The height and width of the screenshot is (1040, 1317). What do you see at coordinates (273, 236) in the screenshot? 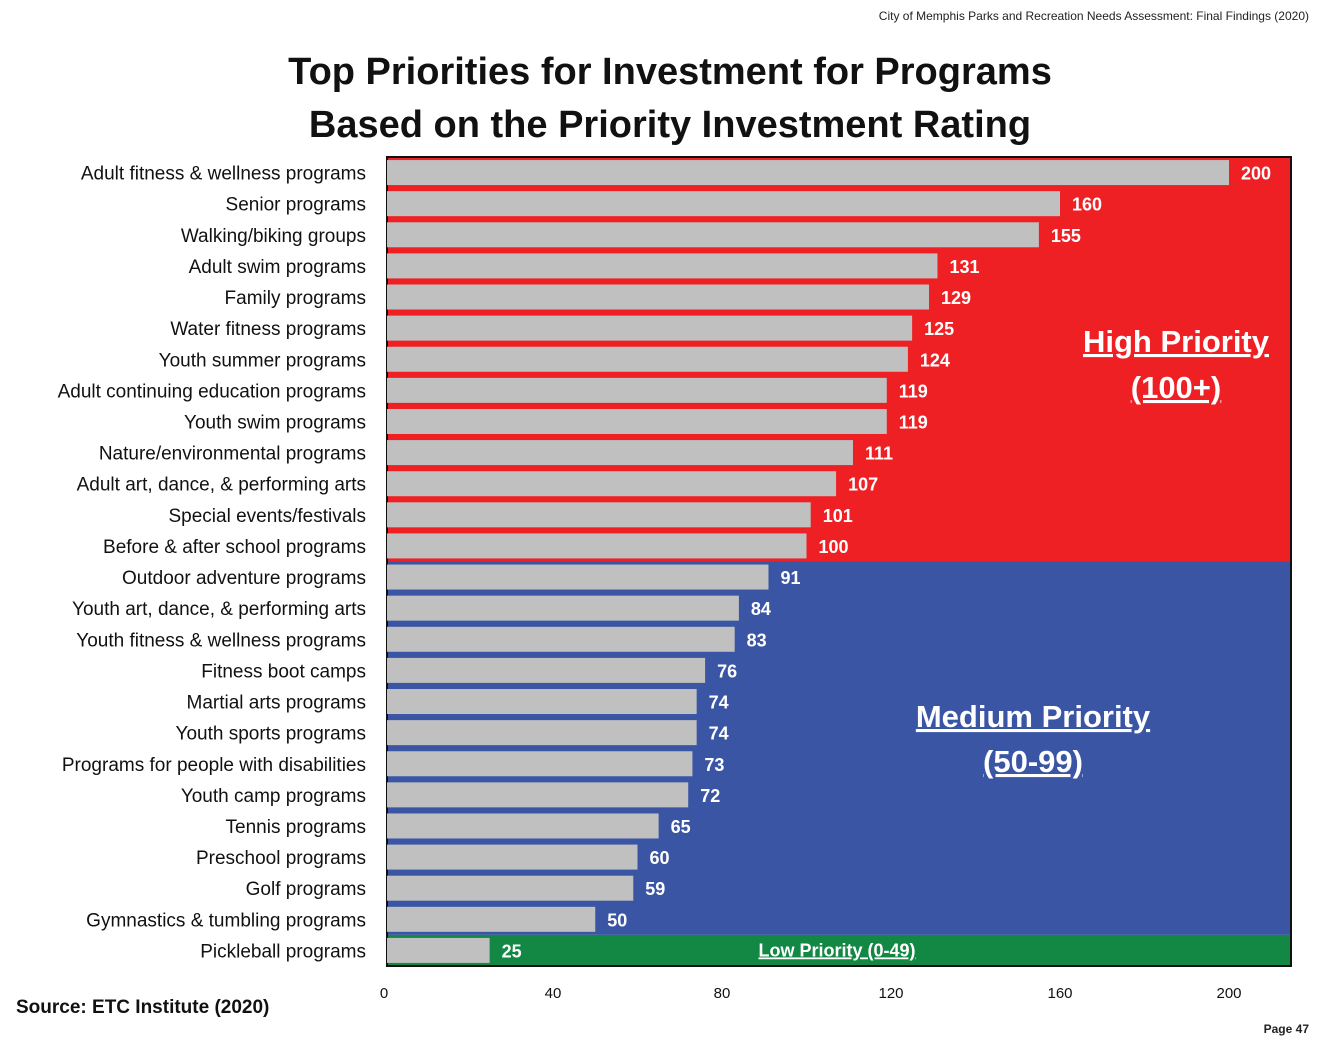
I see `category-label-2: Walking/biking groups` at bounding box center [273, 236].